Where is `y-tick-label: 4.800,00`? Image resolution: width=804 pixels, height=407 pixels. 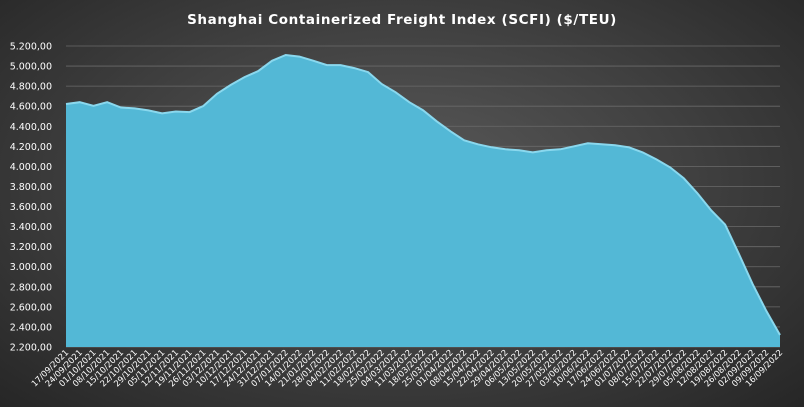
y-tick-label: 4.800,00 is located at coordinates (31, 87).